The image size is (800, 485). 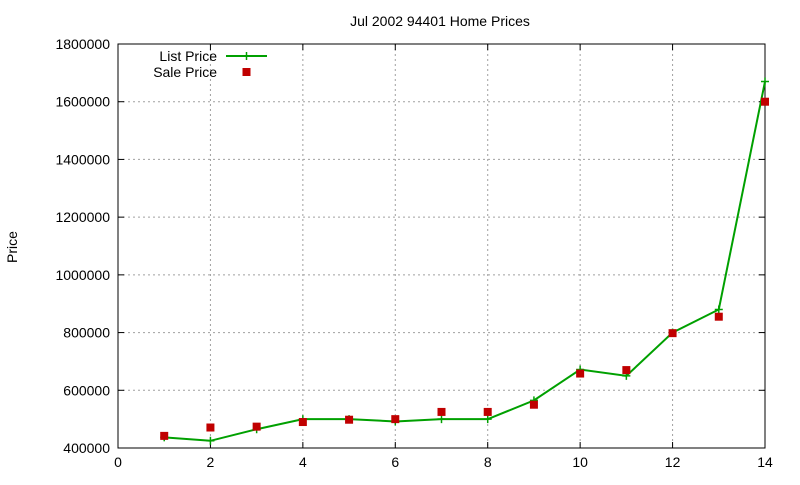 I want to click on y-tick-label: 800000, so click(x=86, y=333).